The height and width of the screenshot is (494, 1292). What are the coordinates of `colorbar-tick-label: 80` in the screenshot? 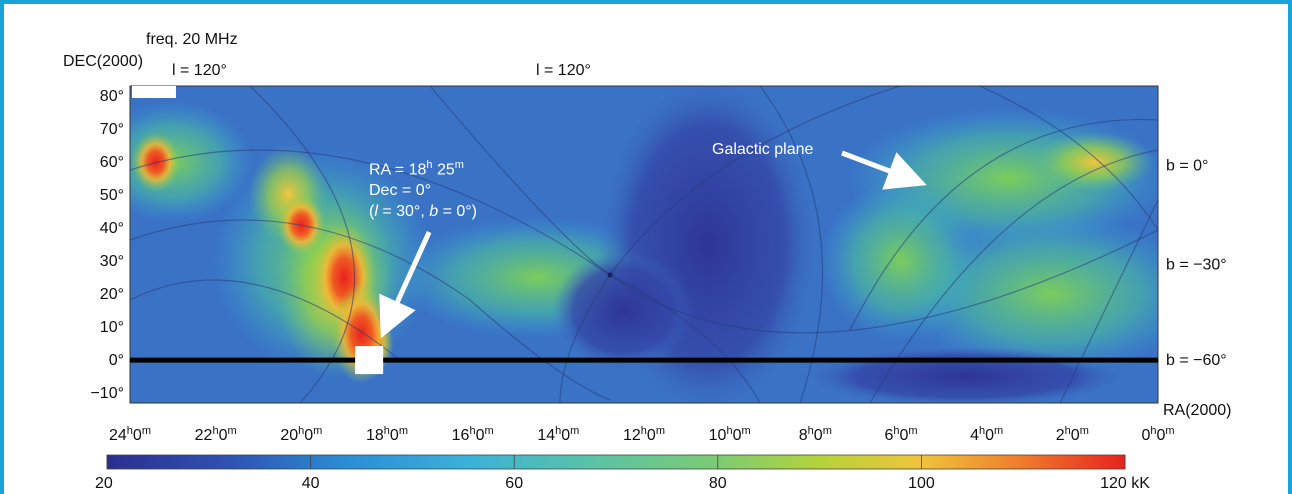 It's located at (718, 483).